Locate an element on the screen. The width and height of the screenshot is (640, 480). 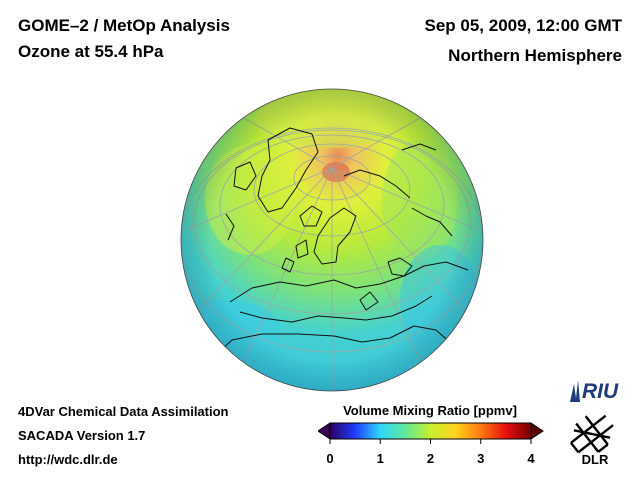
colorbar is located at coordinates (431, 433).